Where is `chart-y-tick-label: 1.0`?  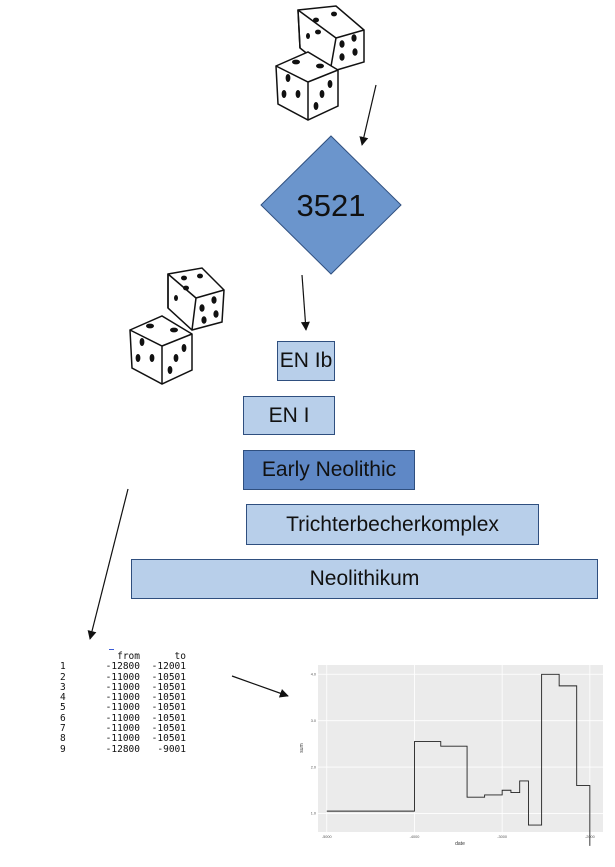 chart-y-tick-label: 1.0 is located at coordinates (313, 814).